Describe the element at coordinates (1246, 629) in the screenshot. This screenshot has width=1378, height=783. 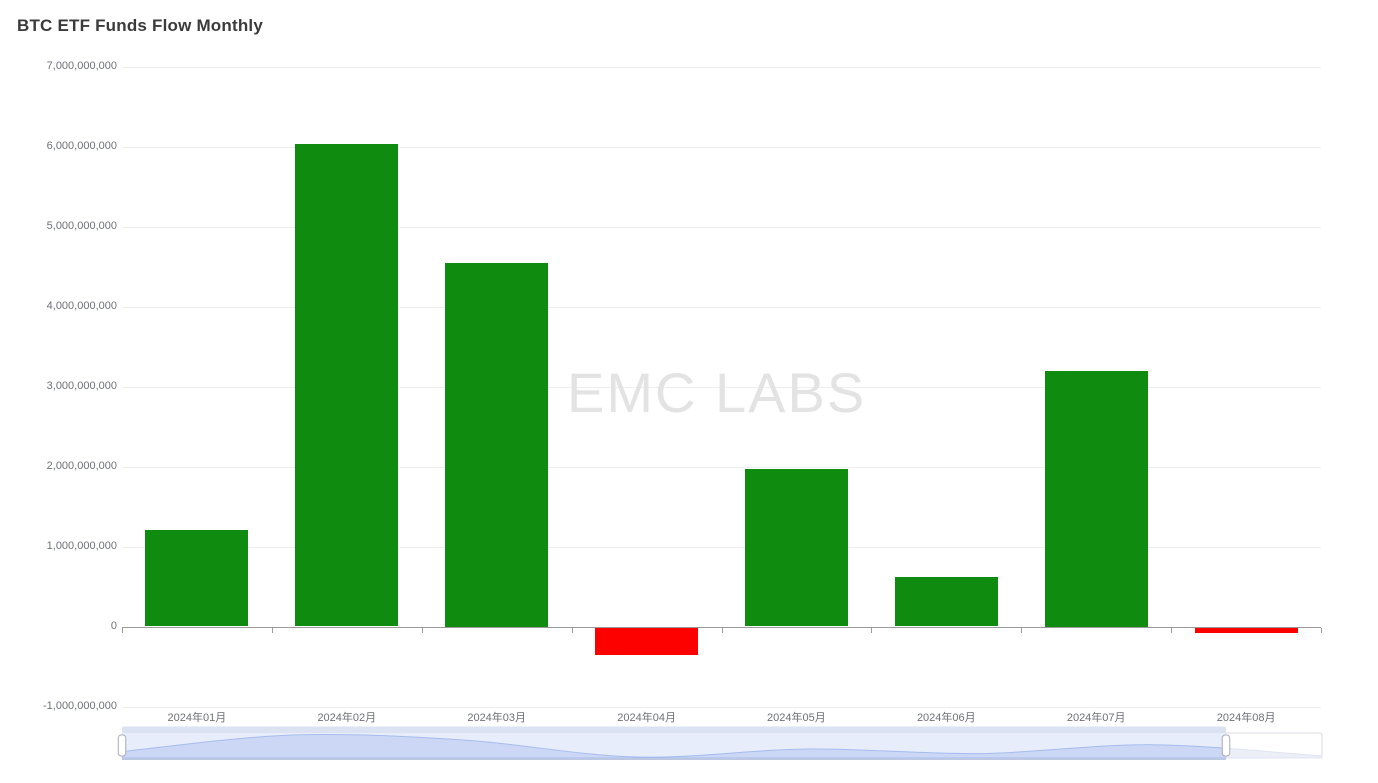
I see `bar-2024年08月` at that location.